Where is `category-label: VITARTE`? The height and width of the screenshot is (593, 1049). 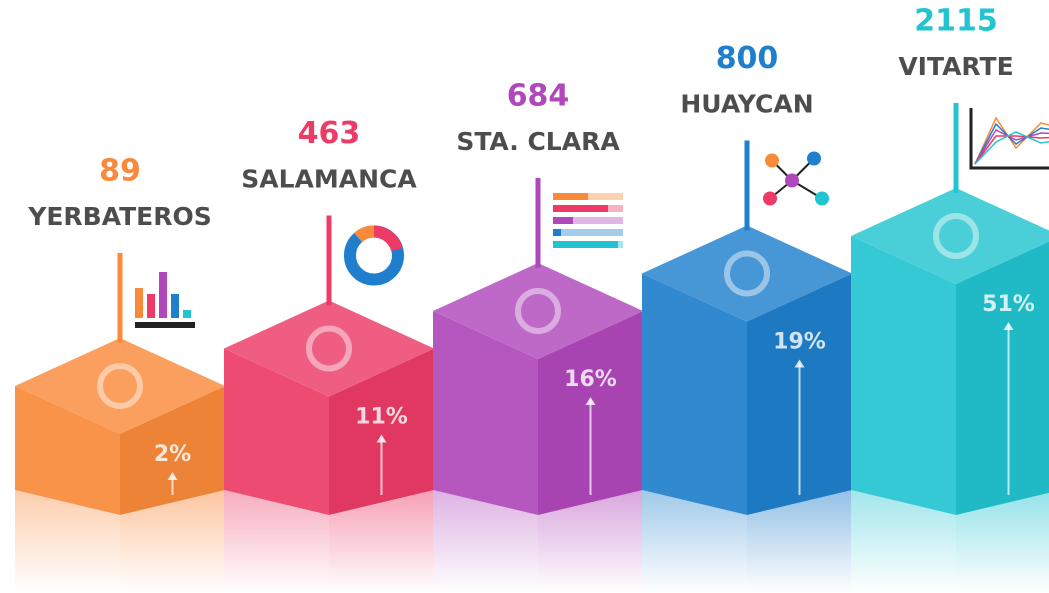 category-label: VITARTE is located at coordinates (955, 66).